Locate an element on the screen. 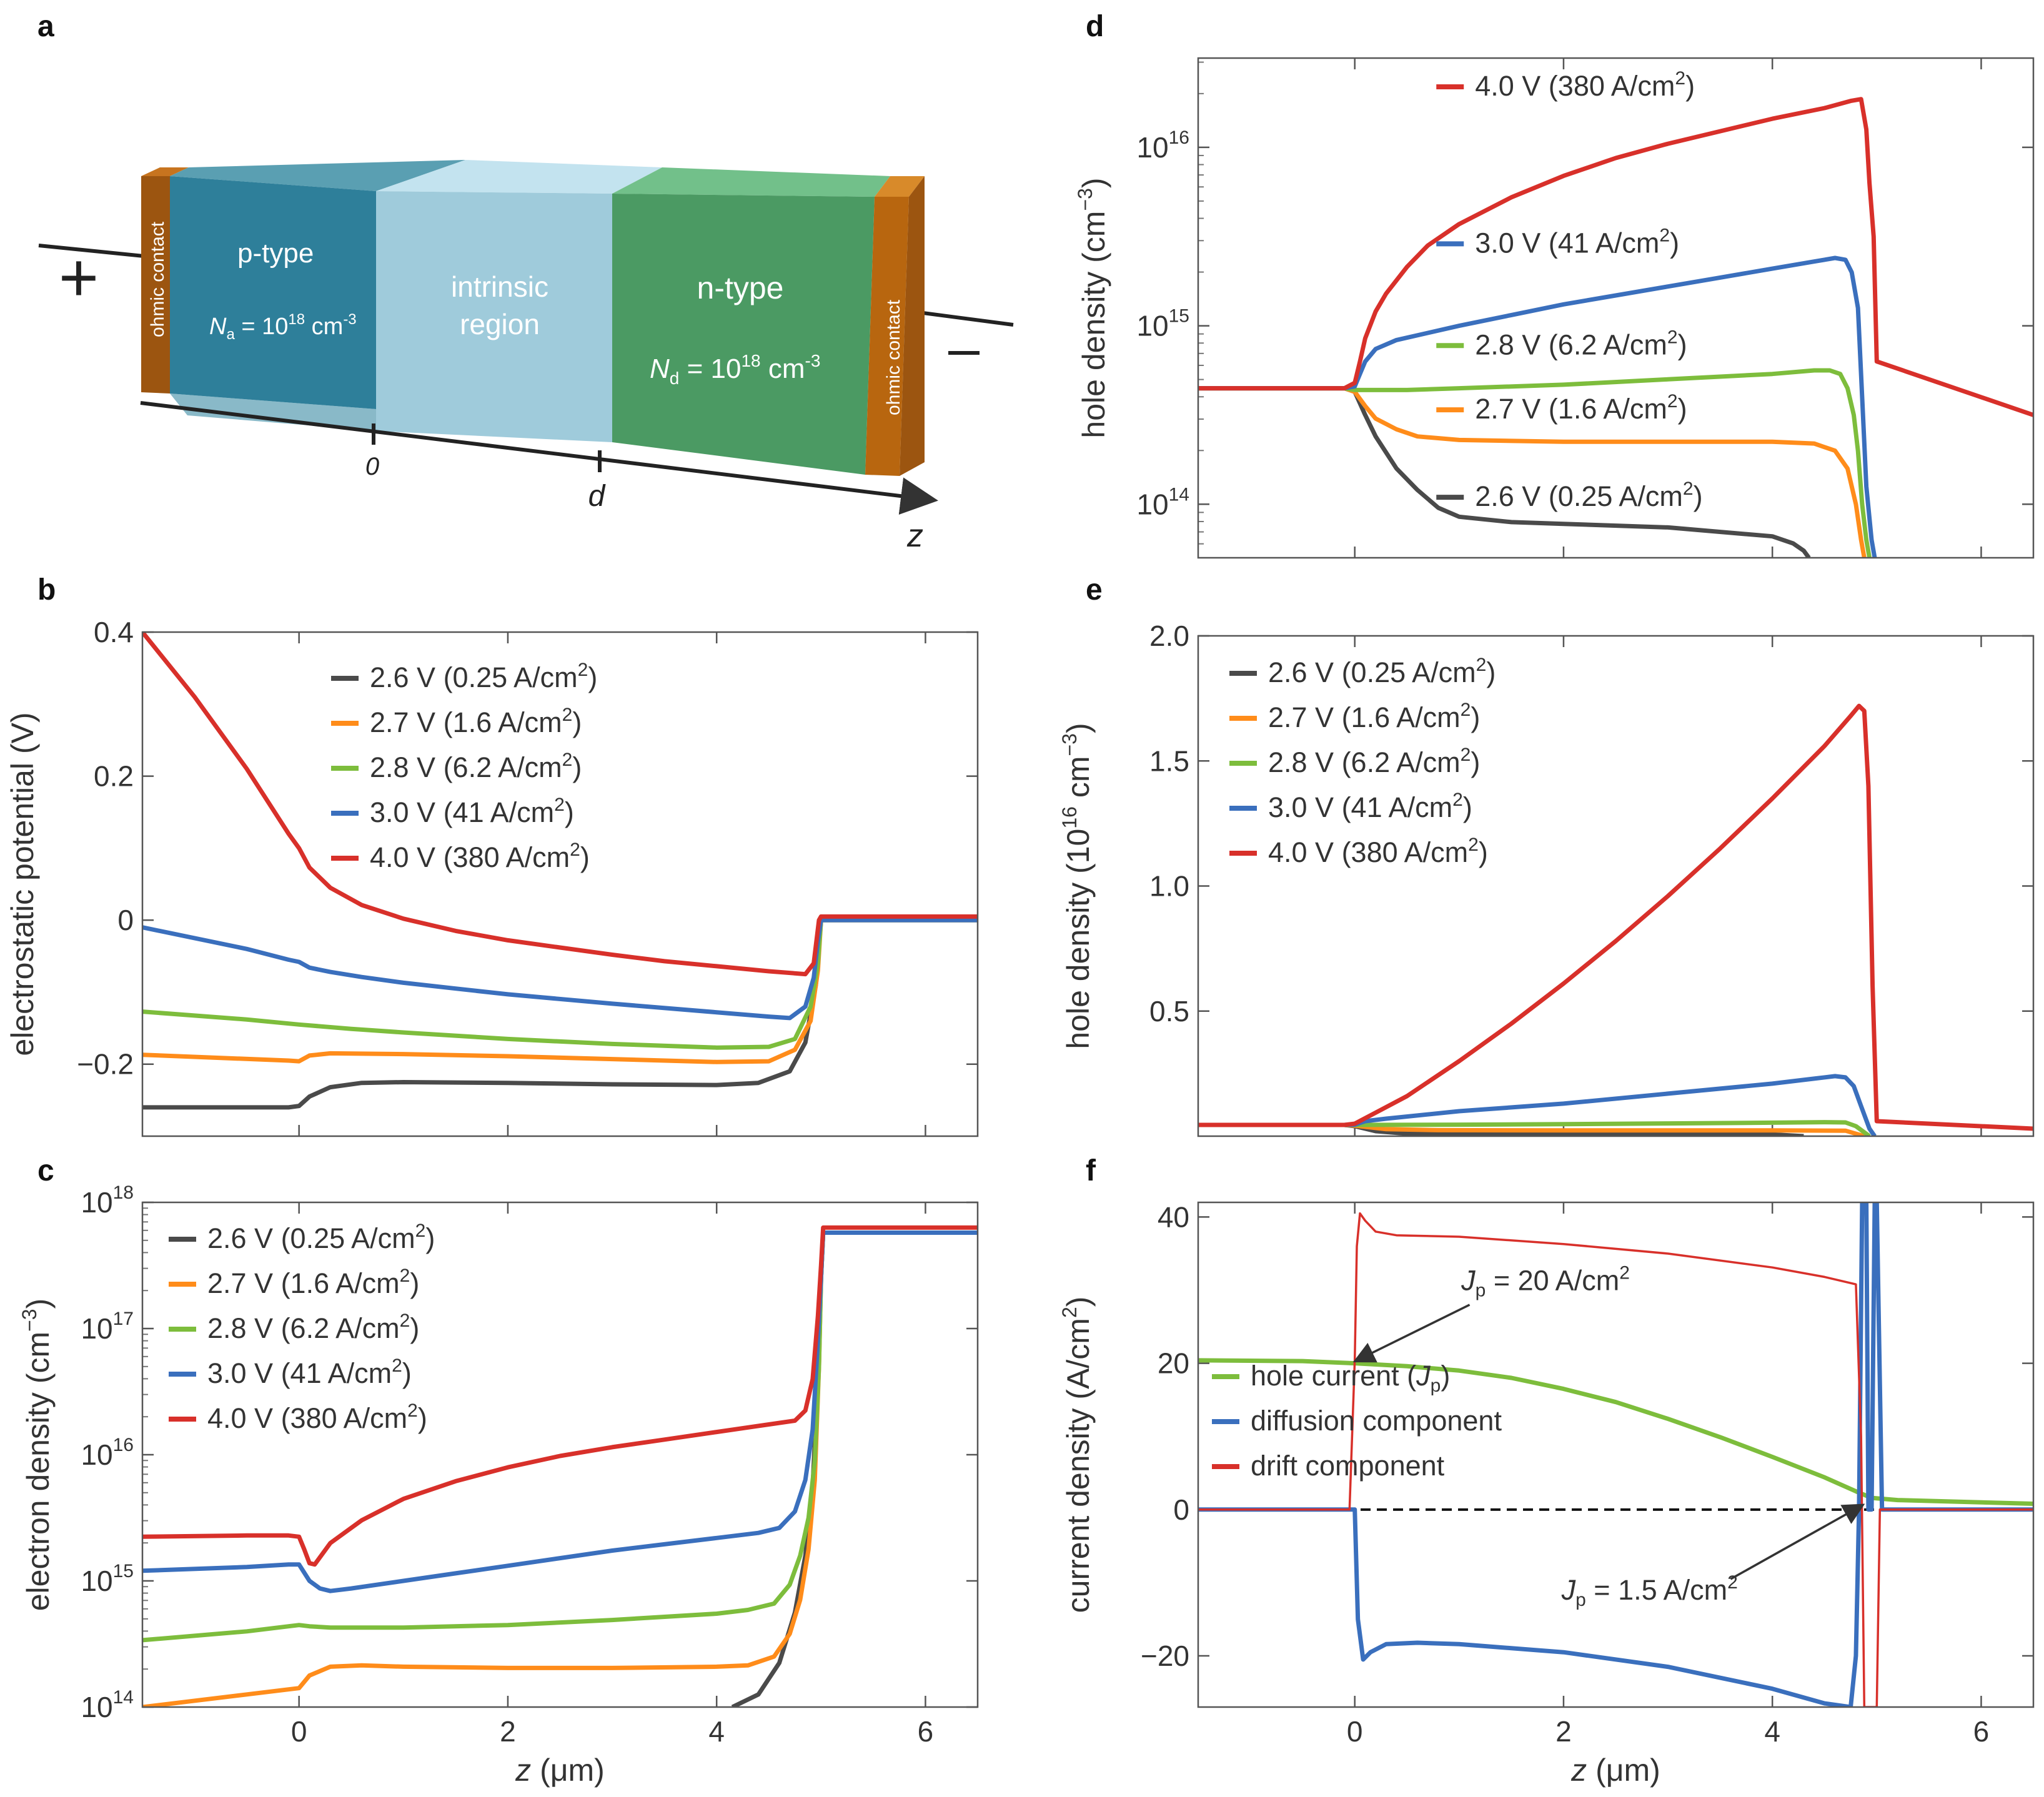 The height and width of the screenshot is (1797, 2044). y-tick-label: 2.0 is located at coordinates (1169, 636).